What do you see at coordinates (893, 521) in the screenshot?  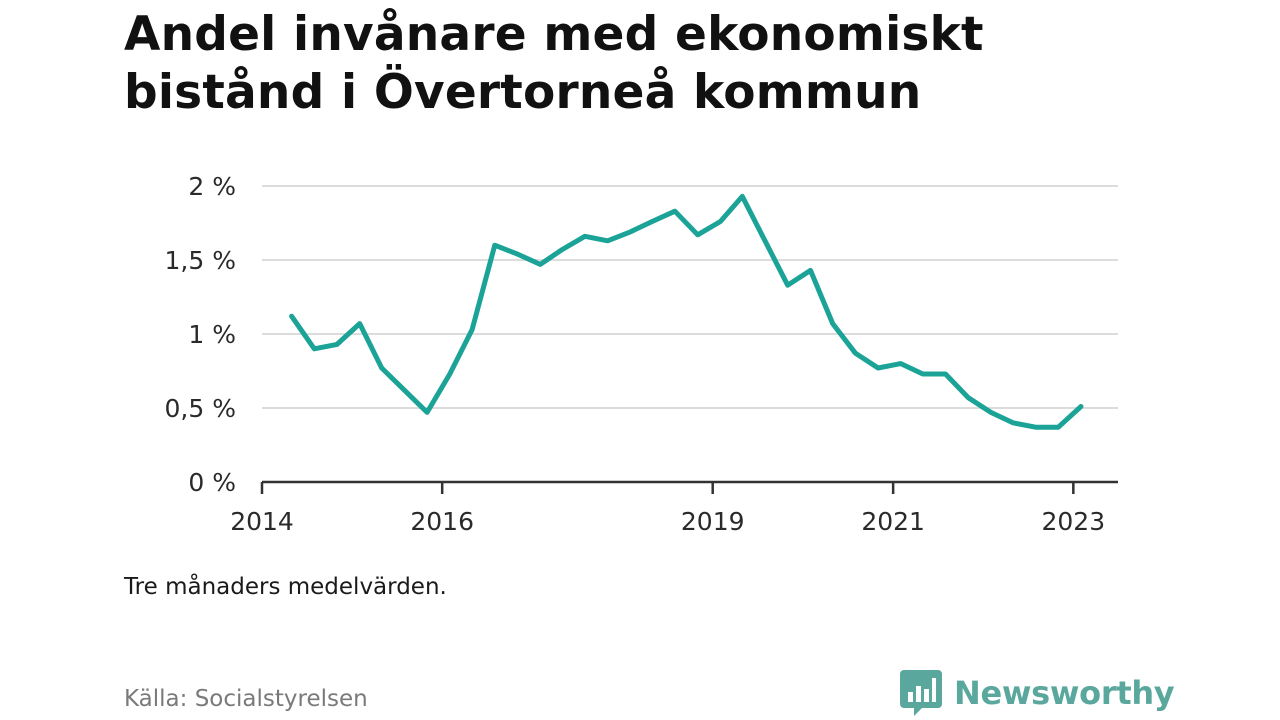 I see `x-tick-label: 2021` at bounding box center [893, 521].